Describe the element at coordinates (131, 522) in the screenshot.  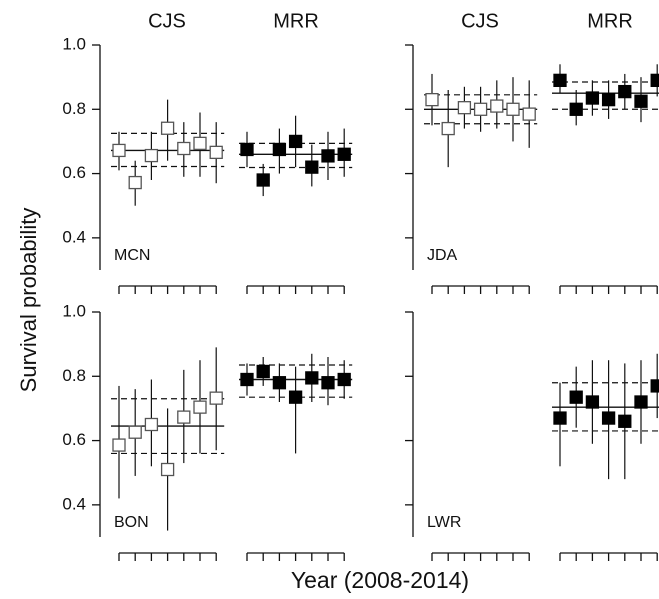
I see `panel-label: BON` at that location.